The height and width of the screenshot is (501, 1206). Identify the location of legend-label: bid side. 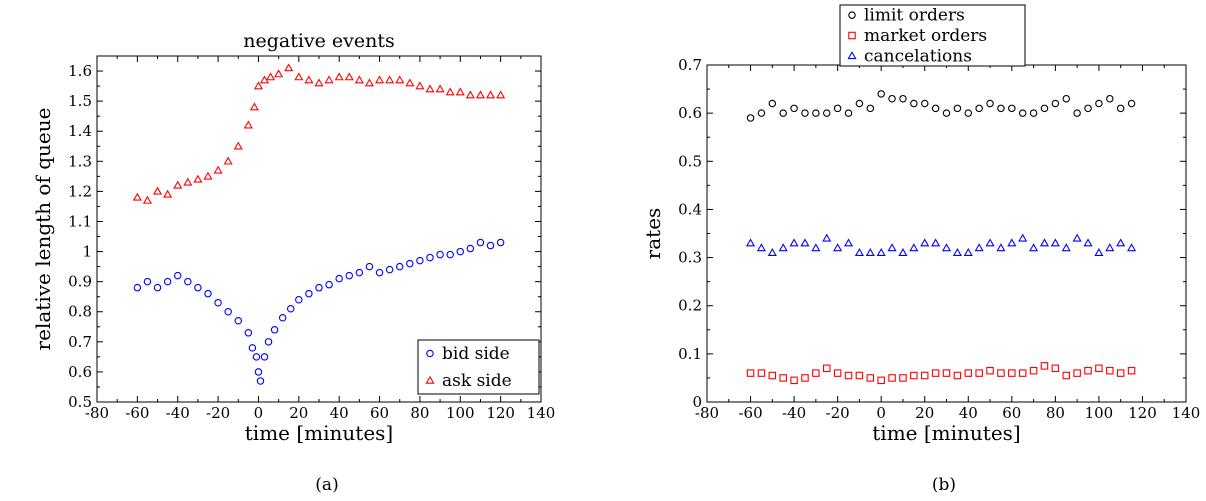
(476, 354).